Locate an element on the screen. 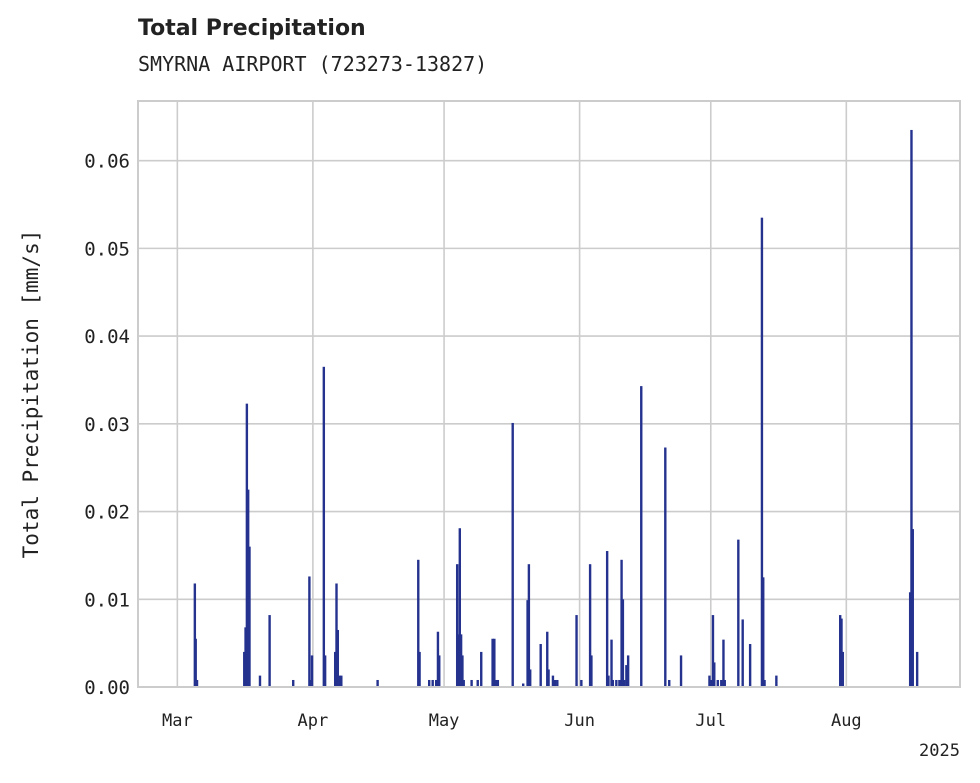  x-tick-label: Mar is located at coordinates (177, 721).